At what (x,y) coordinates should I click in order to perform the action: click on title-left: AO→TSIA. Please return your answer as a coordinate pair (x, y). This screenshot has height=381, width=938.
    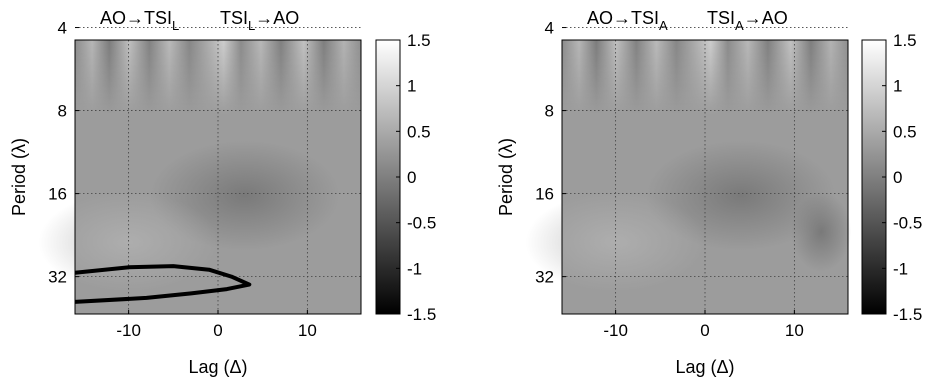
    Looking at the image, I should click on (627, 20).